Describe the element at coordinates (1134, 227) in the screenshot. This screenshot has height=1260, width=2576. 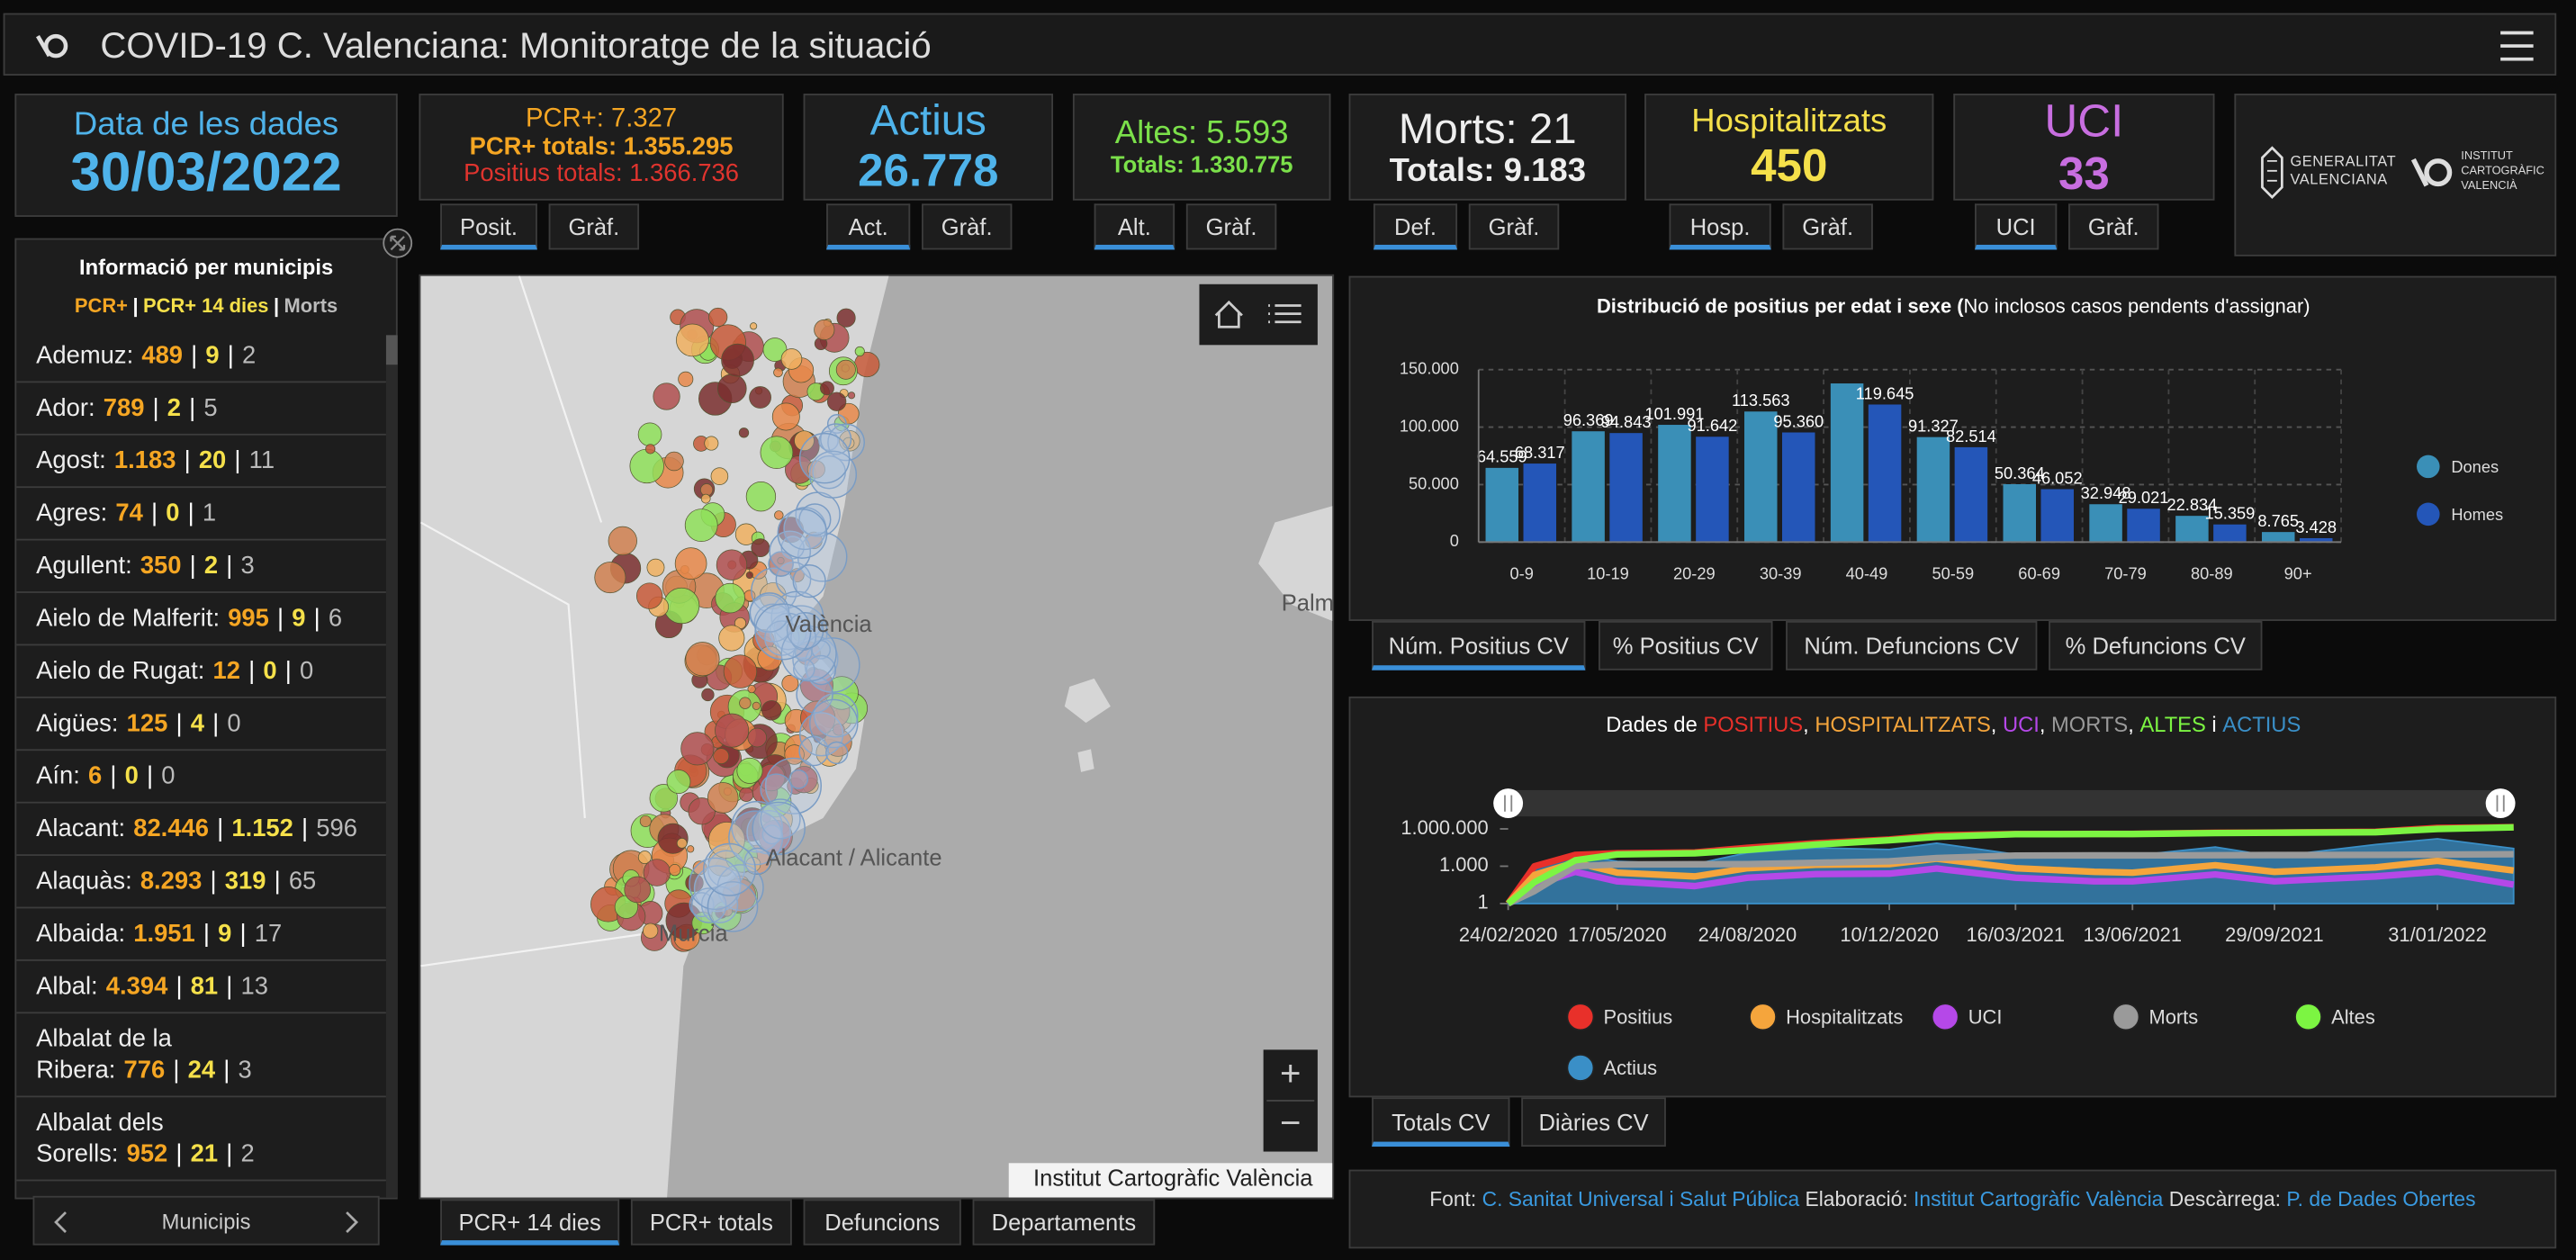
I see `tab: Alt.` at that location.